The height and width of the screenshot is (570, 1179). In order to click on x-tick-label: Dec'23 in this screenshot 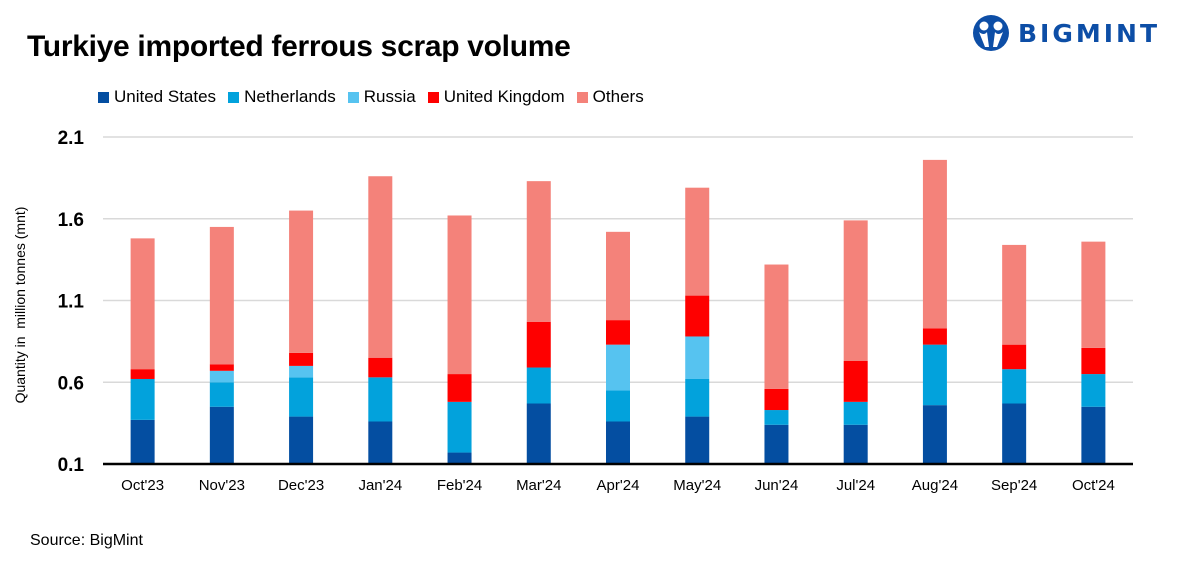, I will do `click(301, 485)`.